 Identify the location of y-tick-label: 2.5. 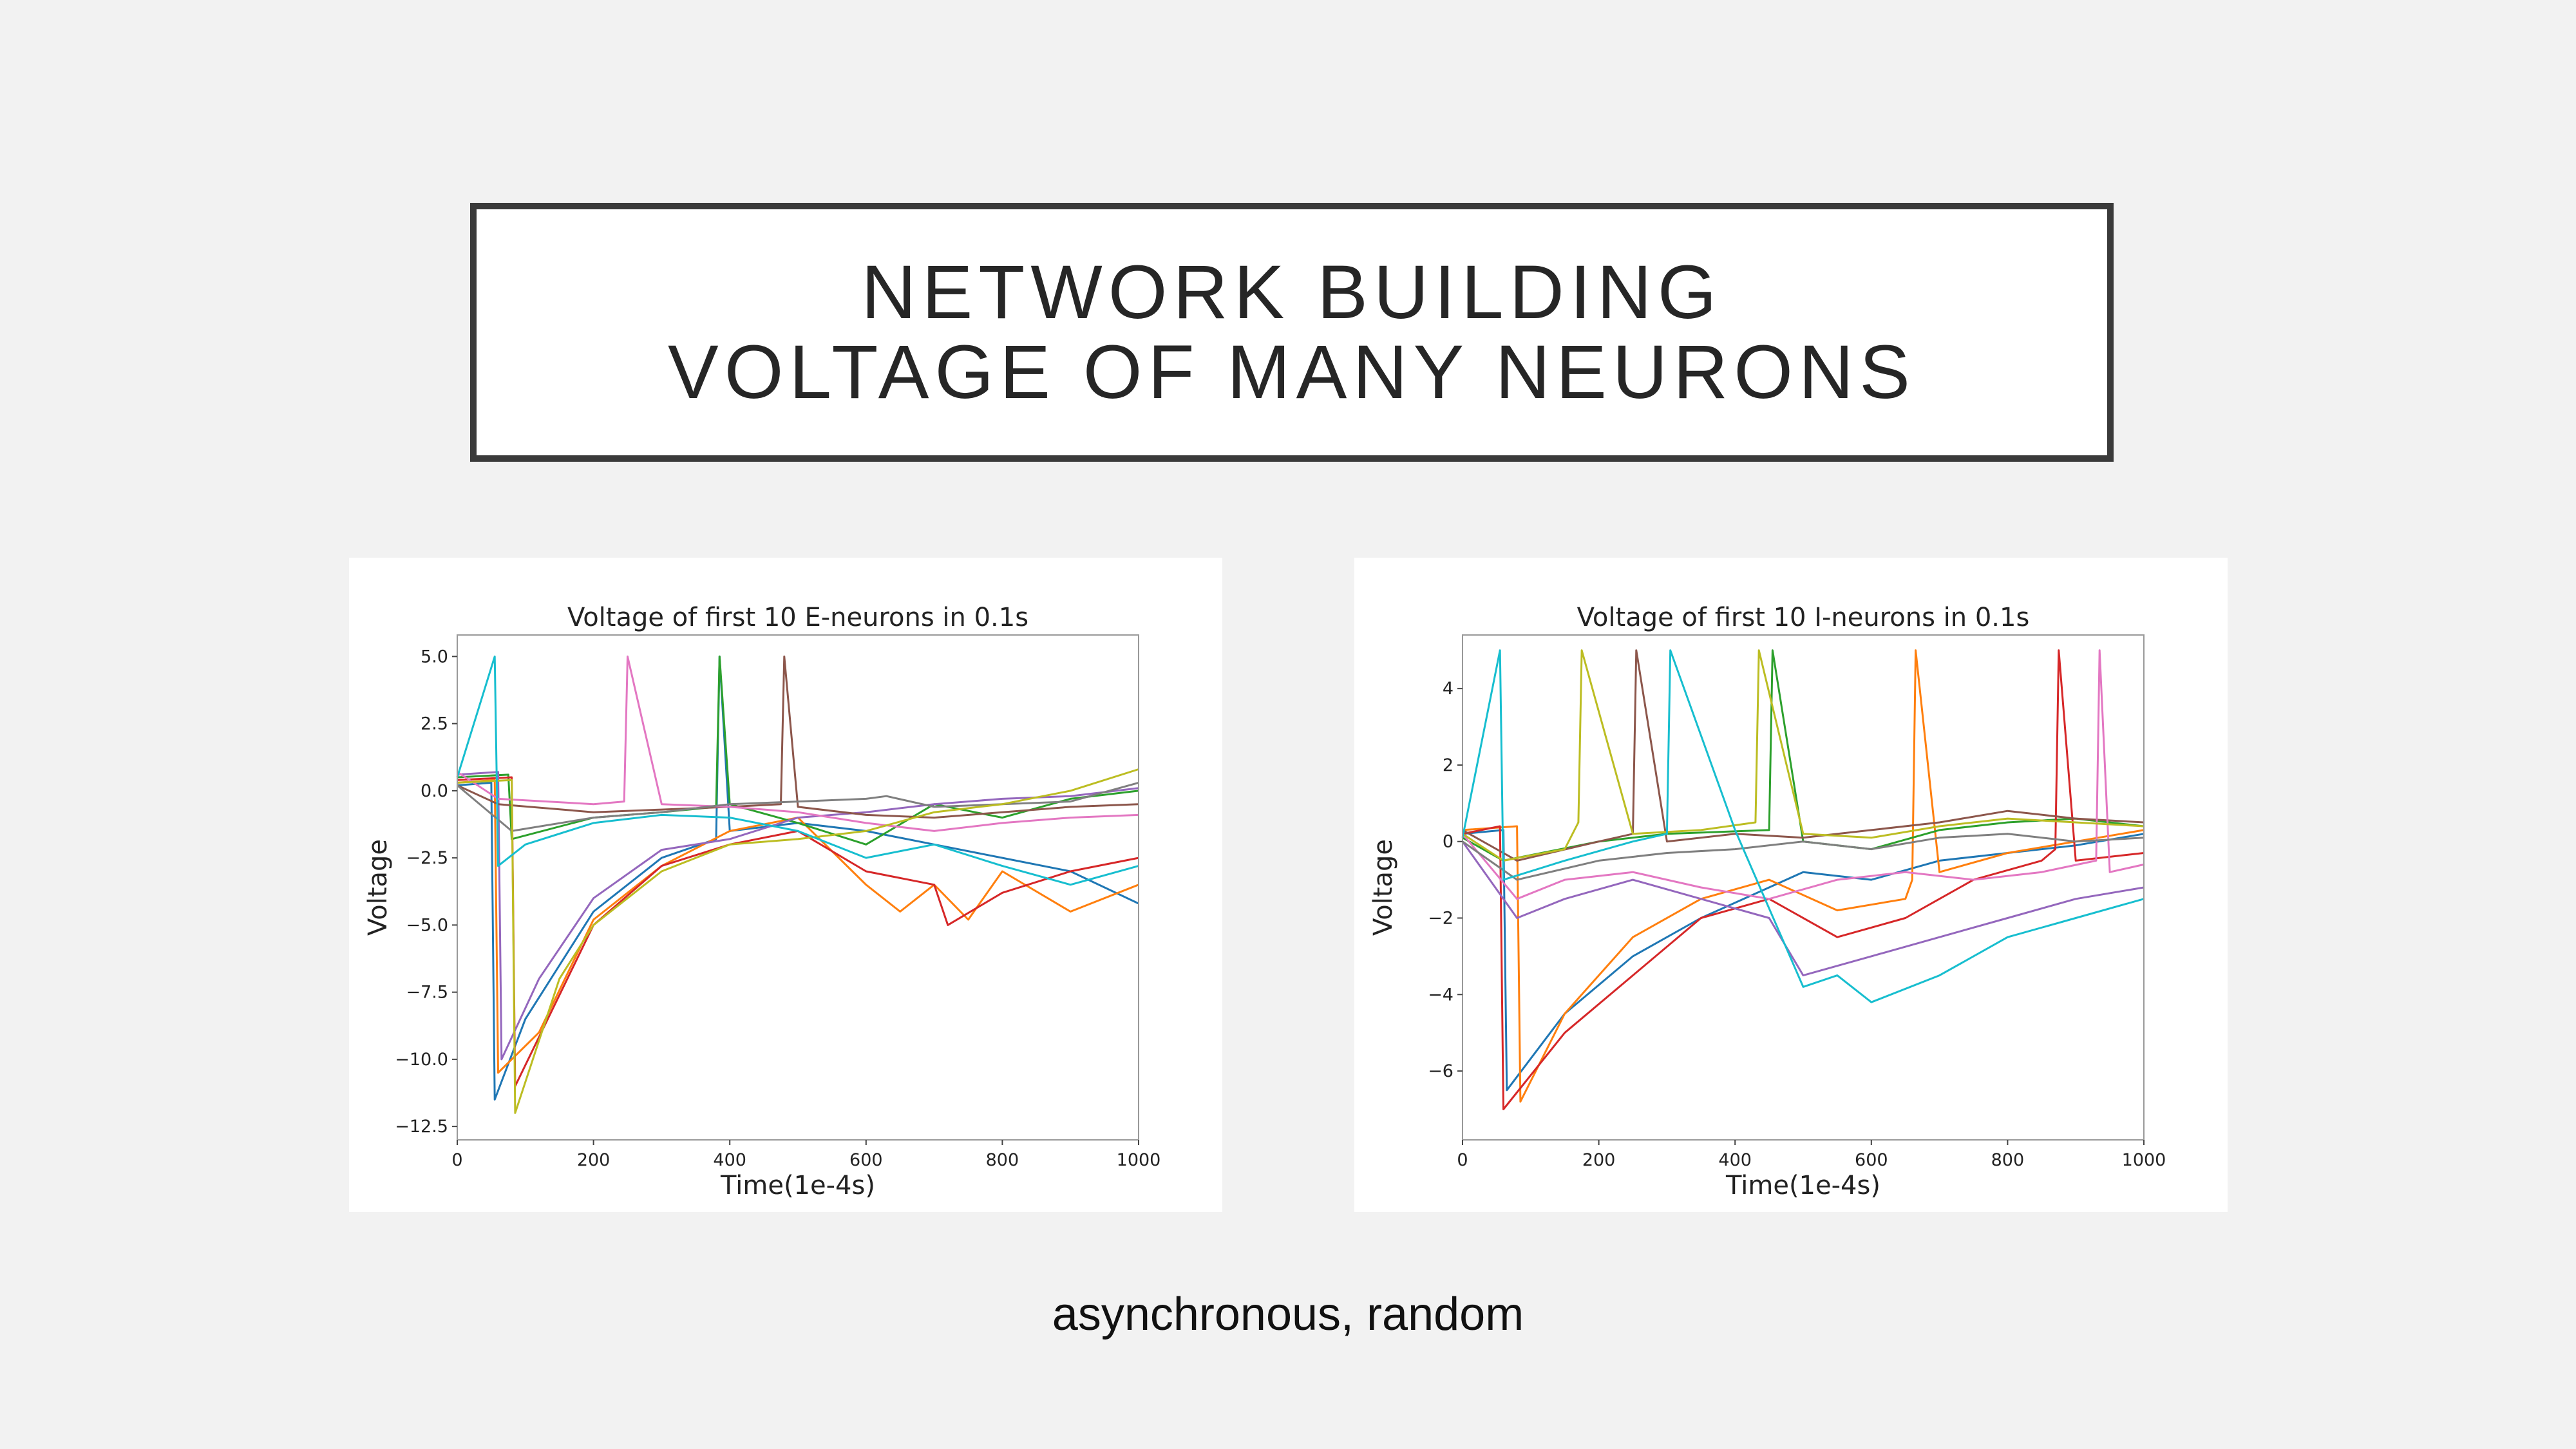
(434, 724).